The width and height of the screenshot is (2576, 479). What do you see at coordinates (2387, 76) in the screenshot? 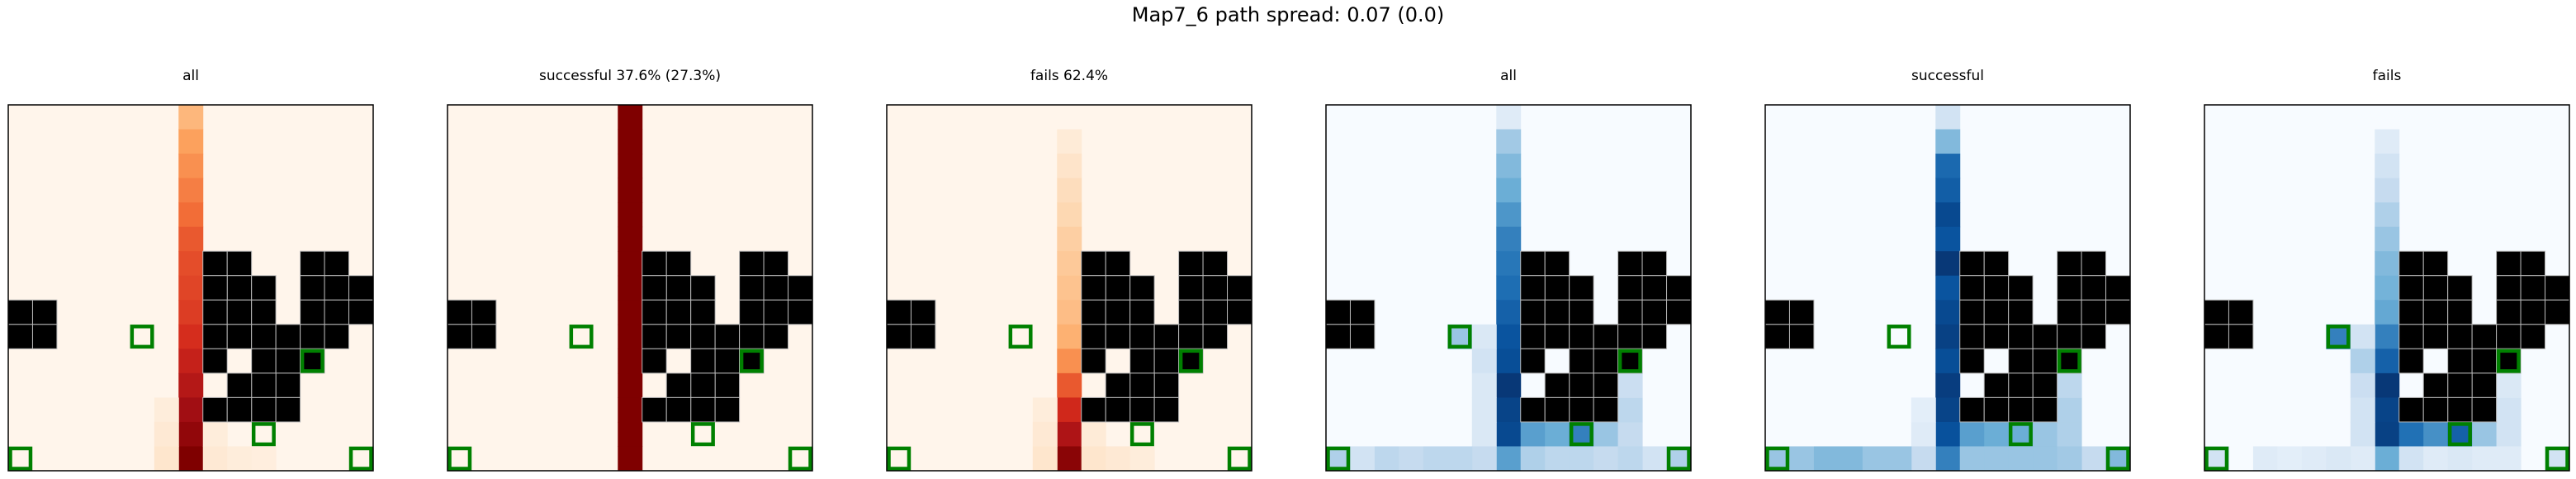
I see `panel-title: fails` at bounding box center [2387, 76].